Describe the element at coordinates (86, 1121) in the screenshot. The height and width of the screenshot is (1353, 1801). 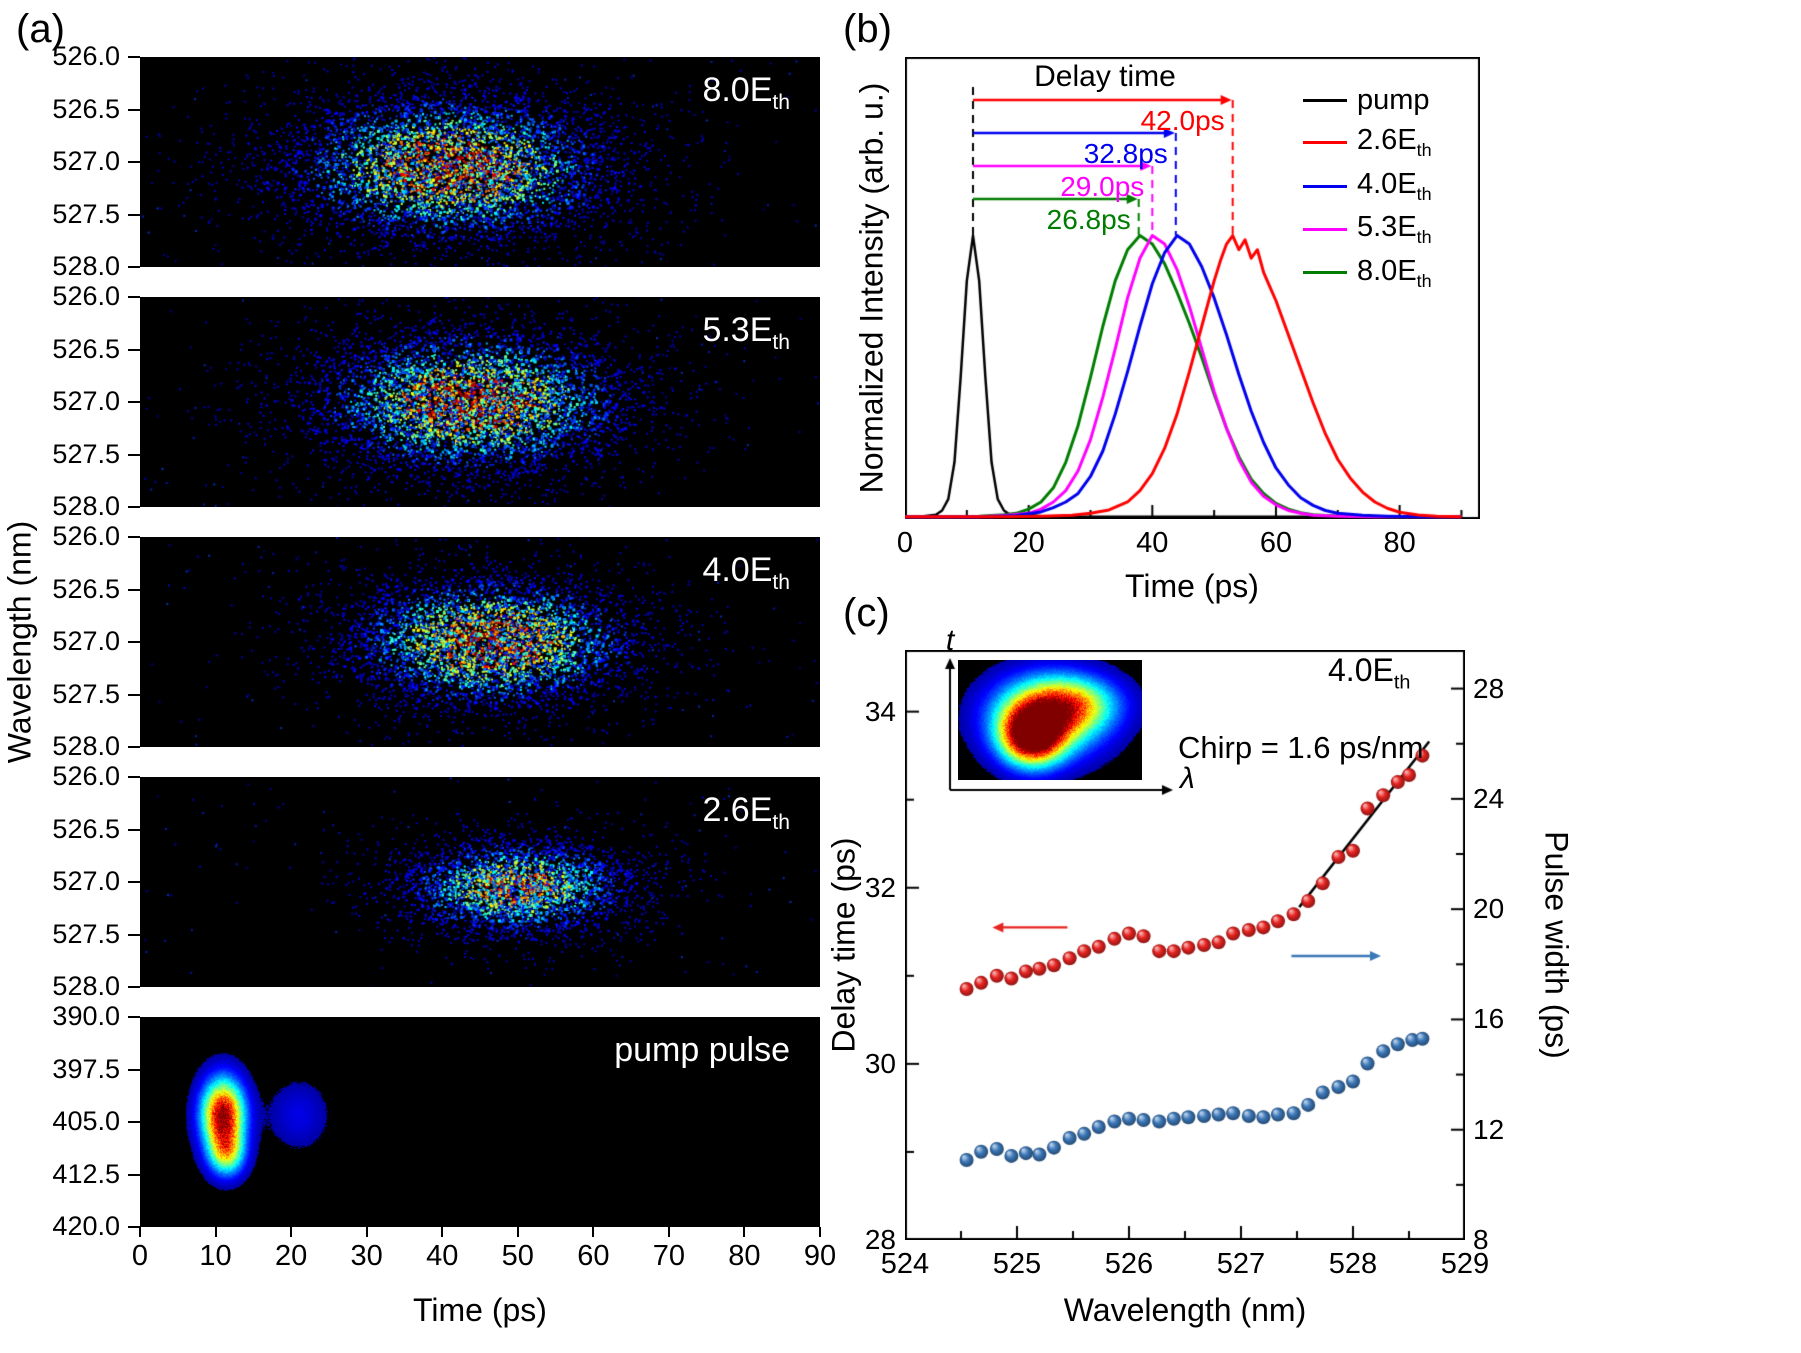
I see `wavelength-tick-label: 405.0` at that location.